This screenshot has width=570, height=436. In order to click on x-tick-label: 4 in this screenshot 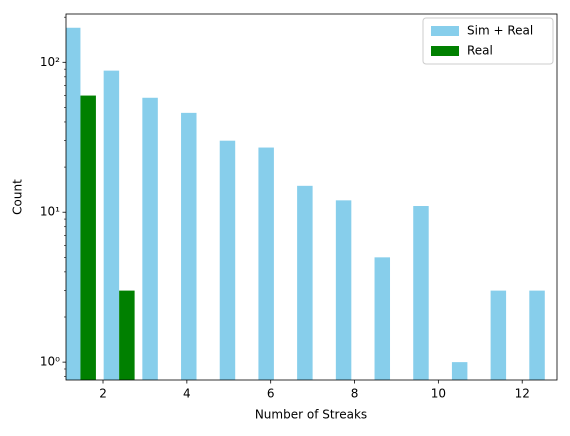, I will do `click(187, 394)`.